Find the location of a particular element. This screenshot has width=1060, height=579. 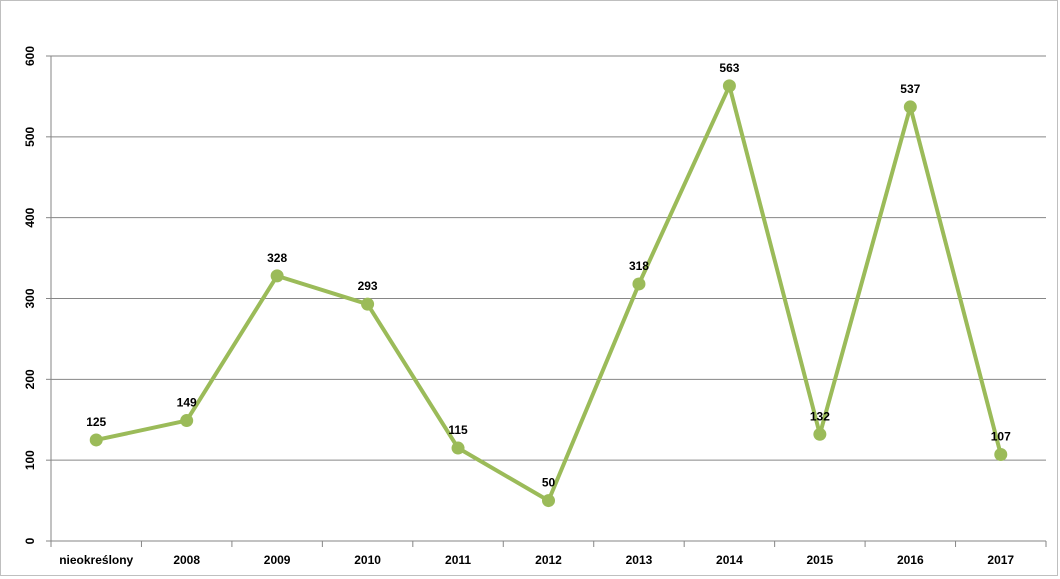

x-tick-label: 2015 is located at coordinates (820, 560).